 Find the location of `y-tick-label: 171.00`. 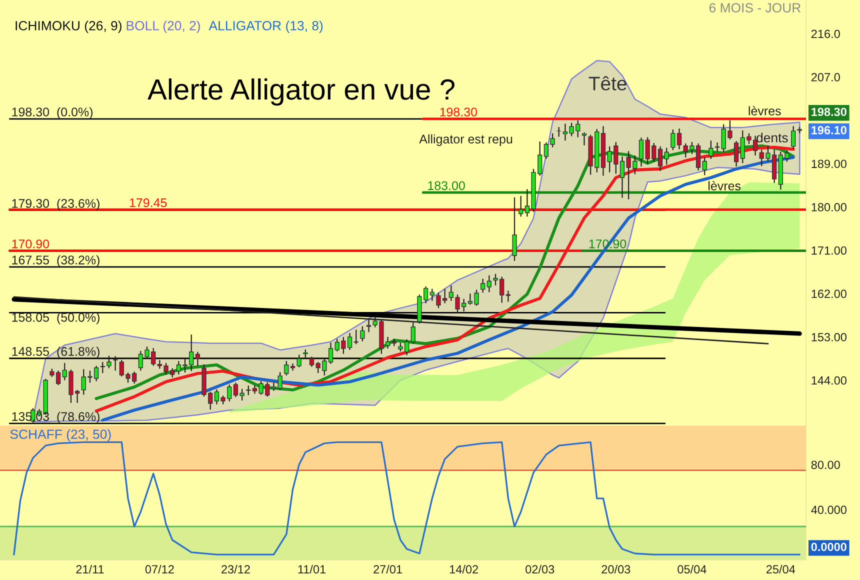

y-tick-label: 171.00 is located at coordinates (829, 250).